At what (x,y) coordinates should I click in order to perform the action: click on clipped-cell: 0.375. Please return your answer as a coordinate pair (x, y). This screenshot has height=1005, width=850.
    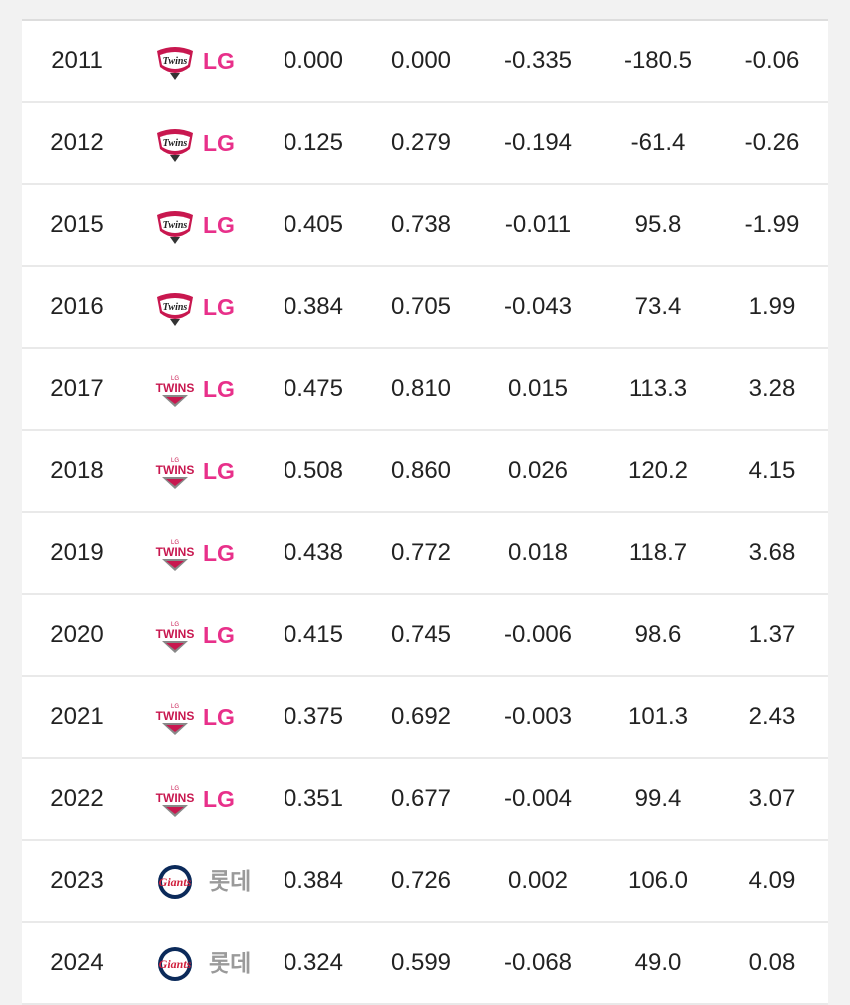
    Looking at the image, I should click on (314, 717).